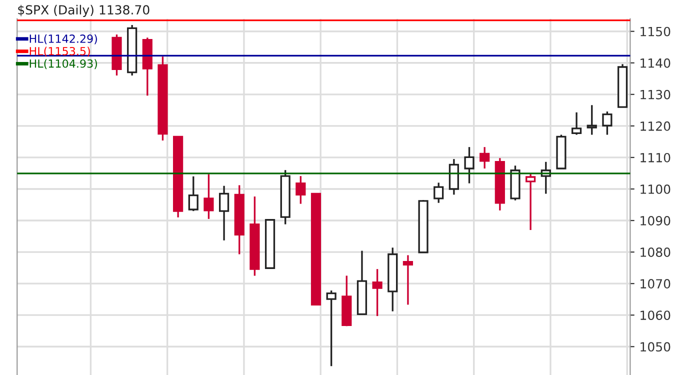 This screenshot has width=685, height=375. I want to click on y-tick-label: 1060, so click(655, 315).